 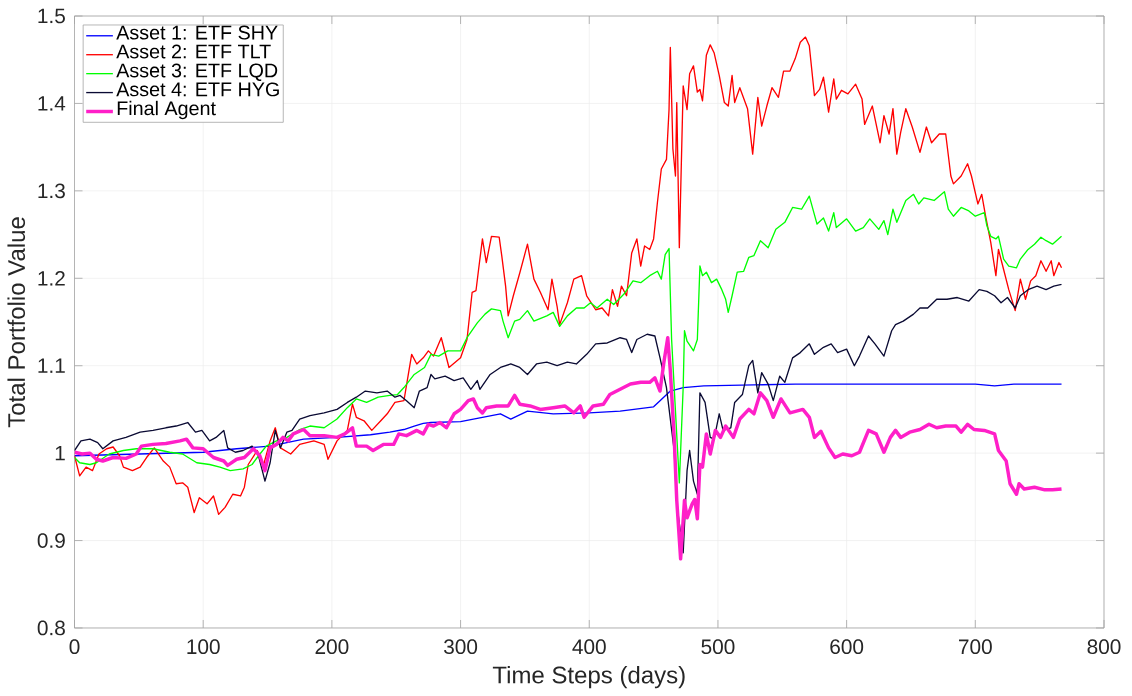 I want to click on x-axis-title: Time Steps (days), so click(x=588, y=677).